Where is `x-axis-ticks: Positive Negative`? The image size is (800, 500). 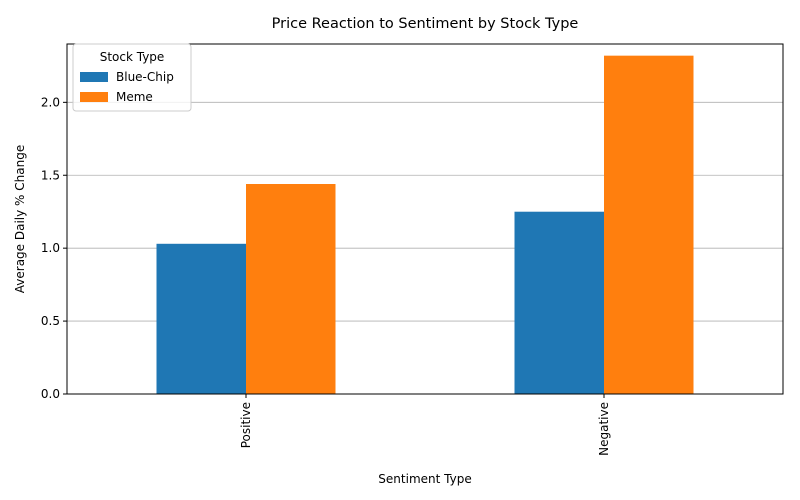 x-axis-ticks: Positive Negative is located at coordinates (425, 425).